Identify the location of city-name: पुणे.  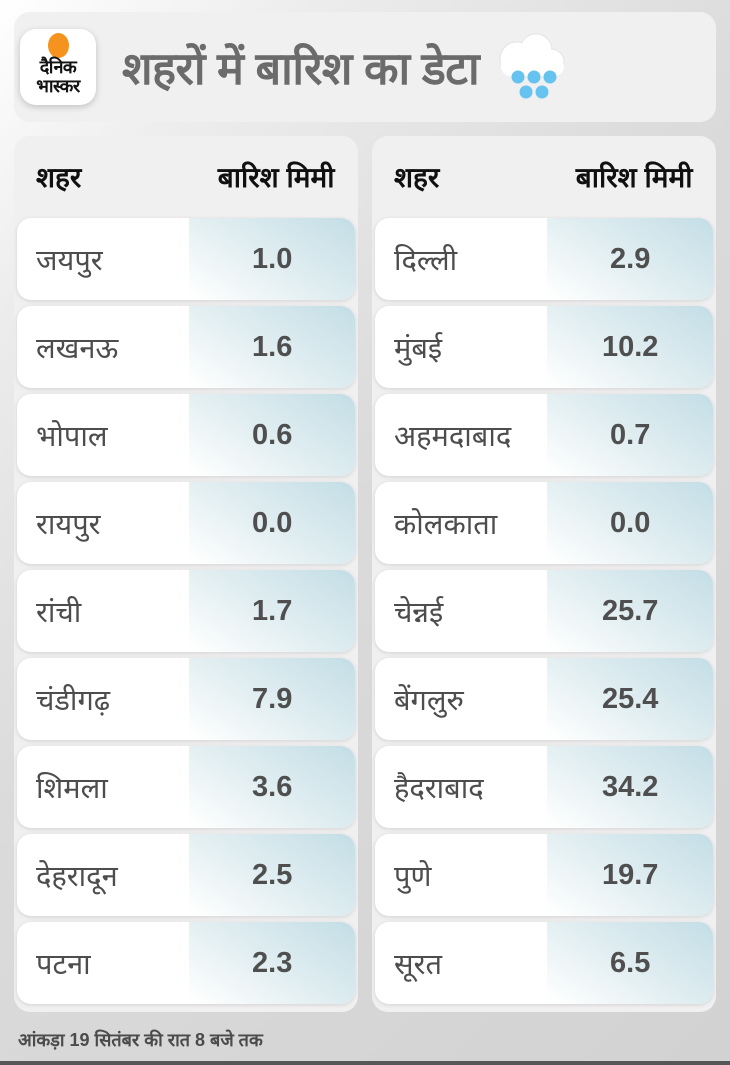
(413, 876).